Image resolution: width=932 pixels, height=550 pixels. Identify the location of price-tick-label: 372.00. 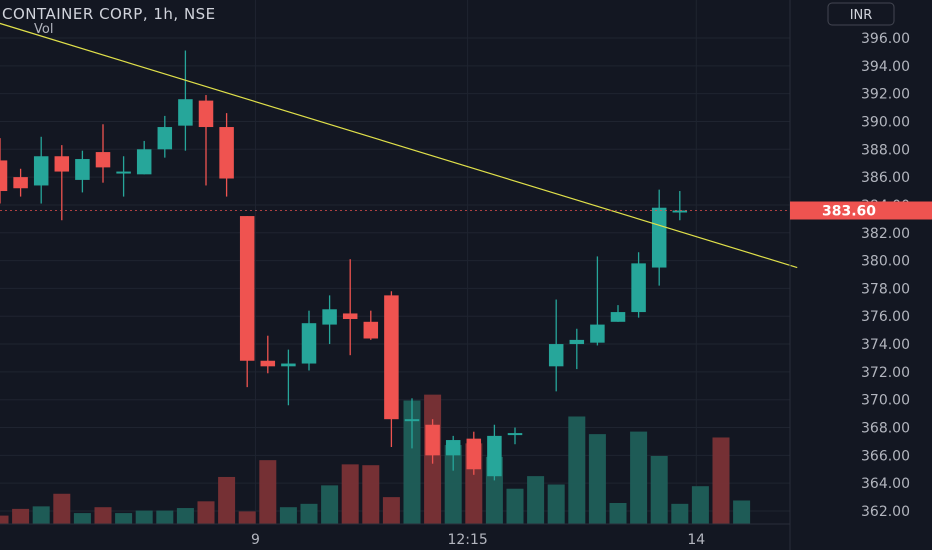
(885, 373).